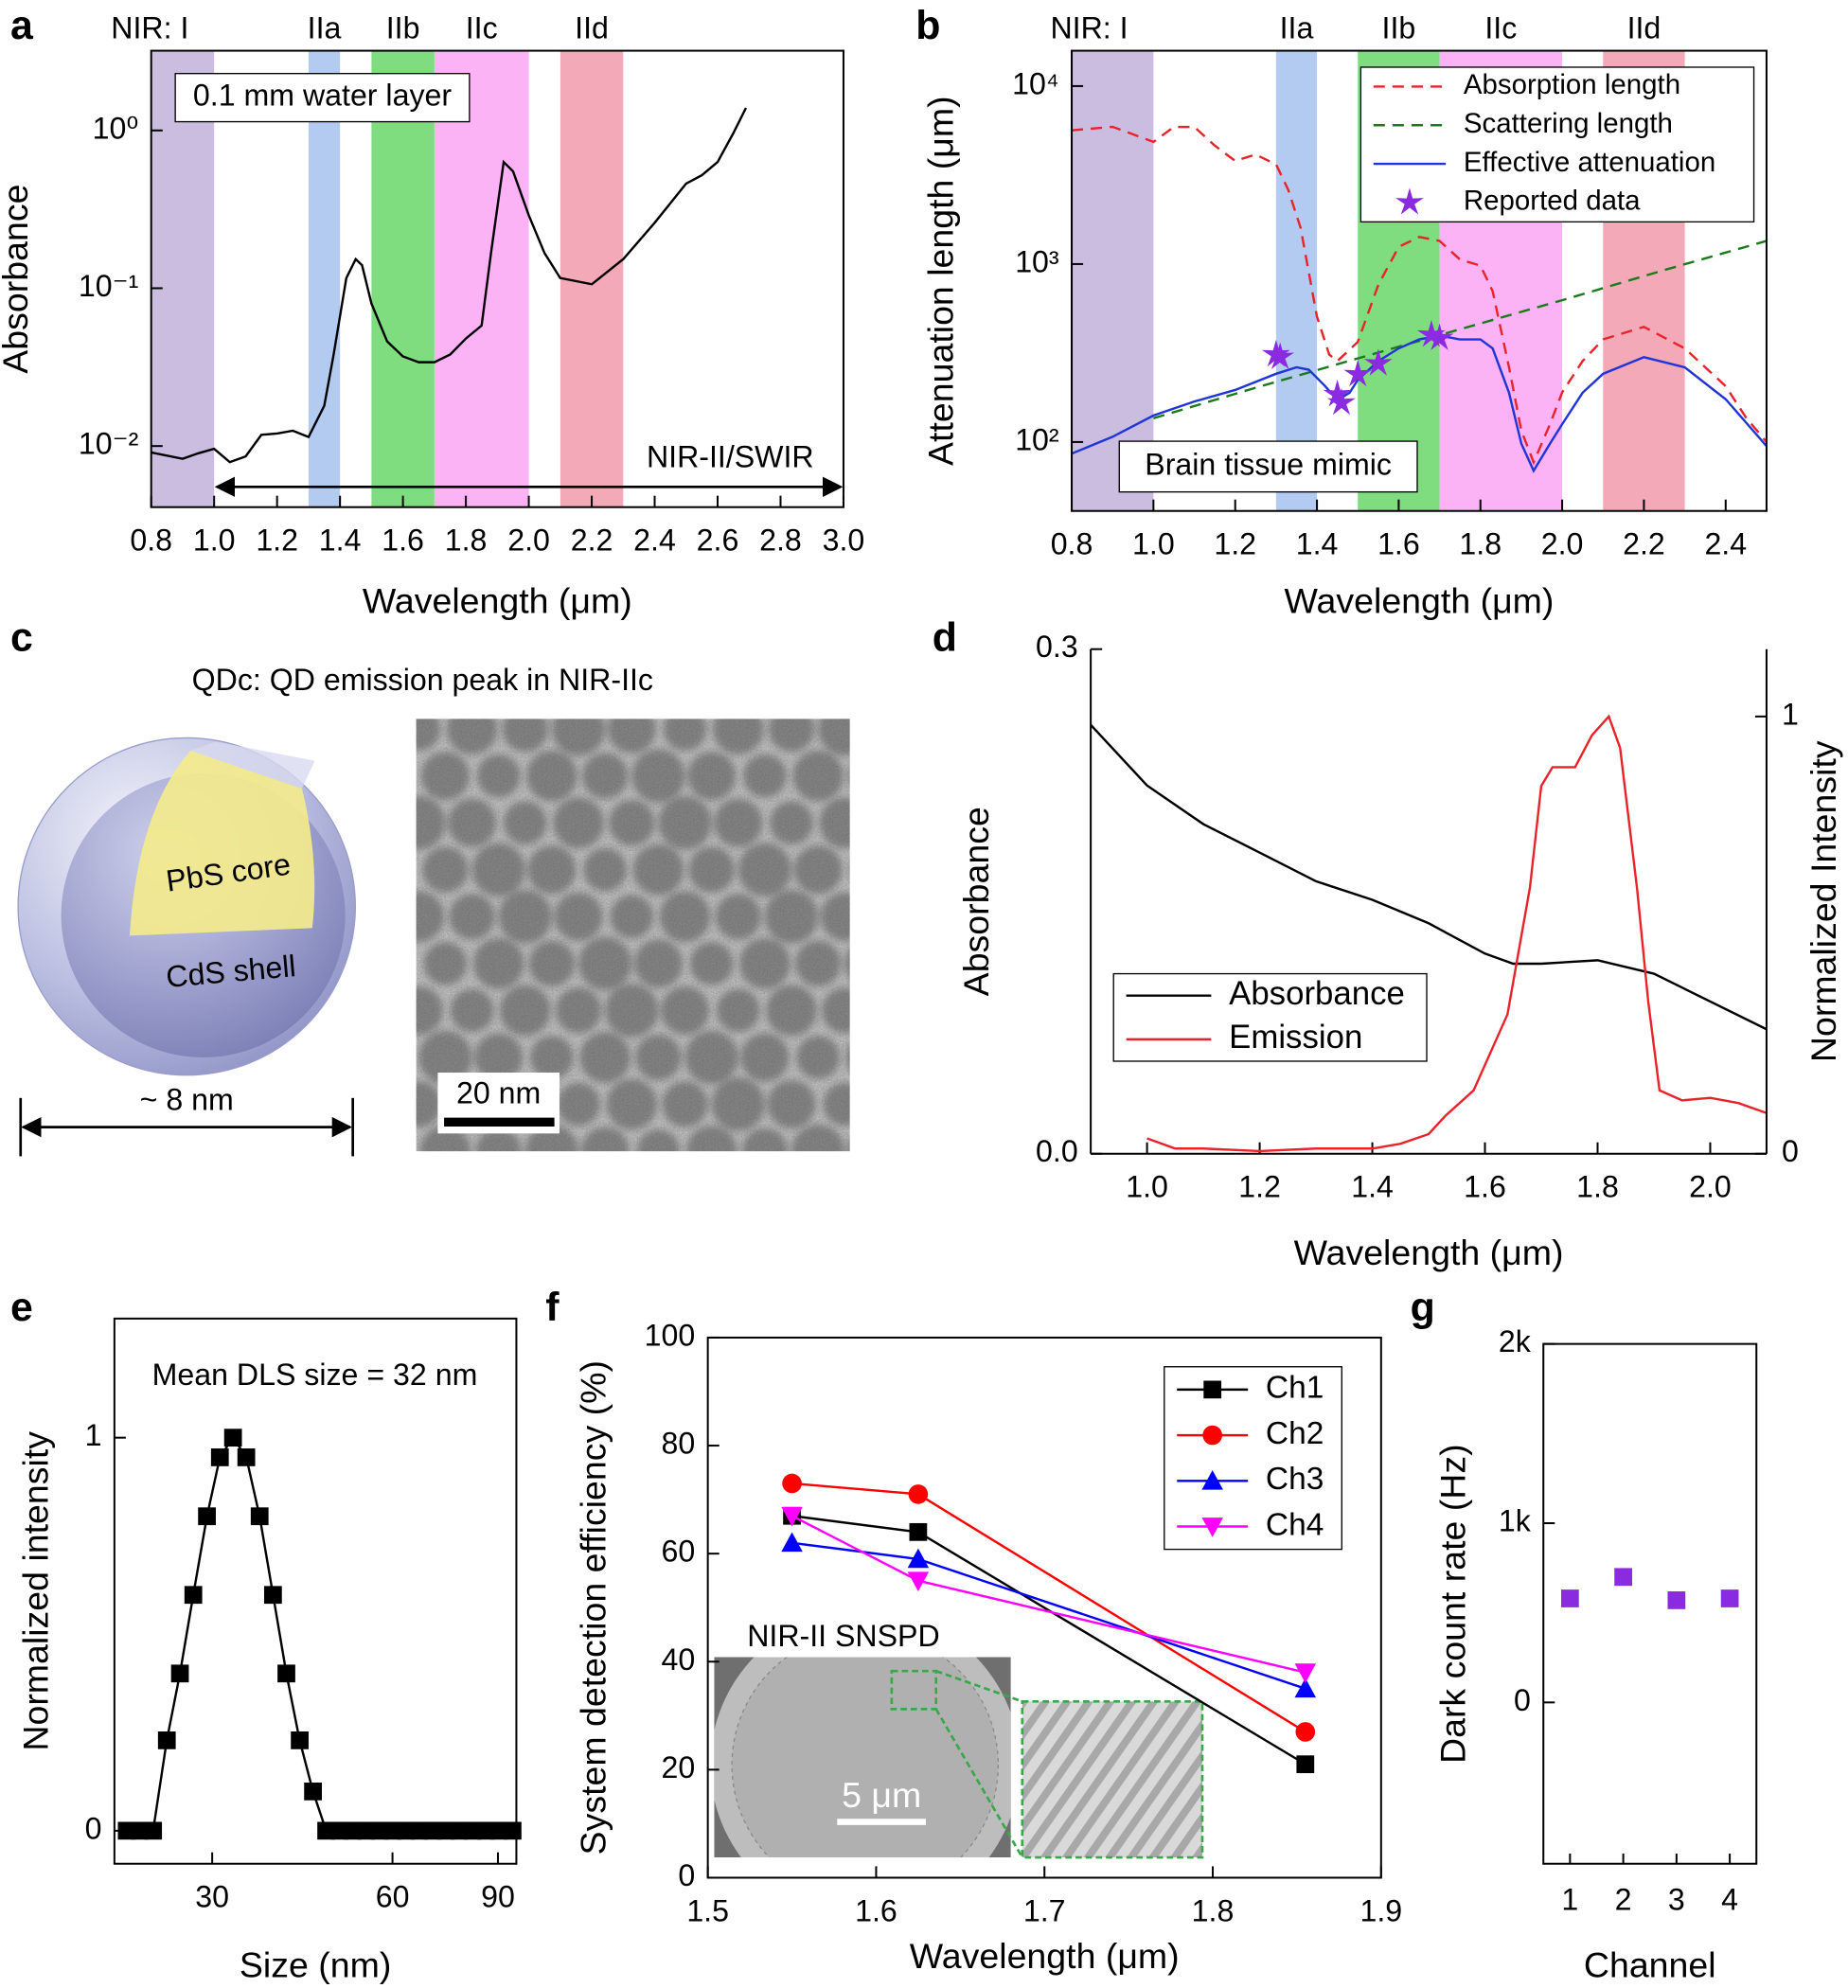  Describe the element at coordinates (1147, 1187) in the screenshot. I see `x-tick-label: 1.0` at that location.